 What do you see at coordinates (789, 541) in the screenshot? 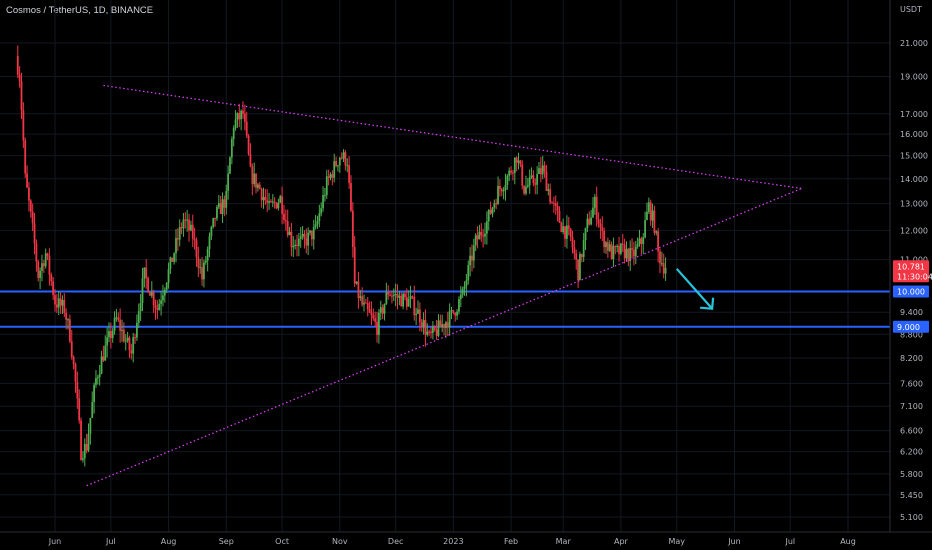
I see `x-tick-label: Jul` at bounding box center [789, 541].